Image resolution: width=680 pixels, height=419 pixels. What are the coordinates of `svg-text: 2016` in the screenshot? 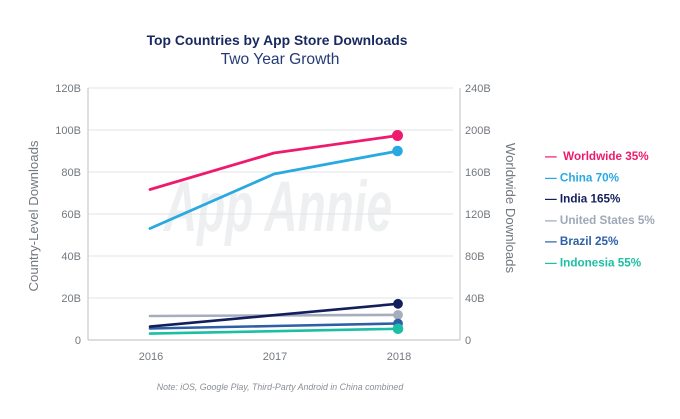 It's located at (151, 357).